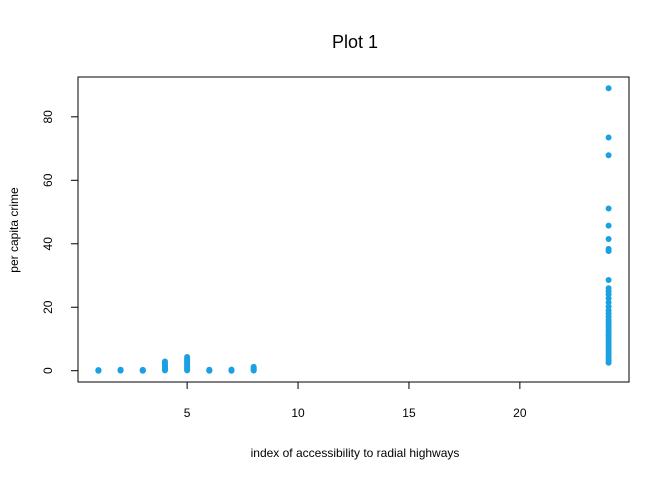  What do you see at coordinates (520, 413) in the screenshot?
I see `x-tick-label: 20` at bounding box center [520, 413].